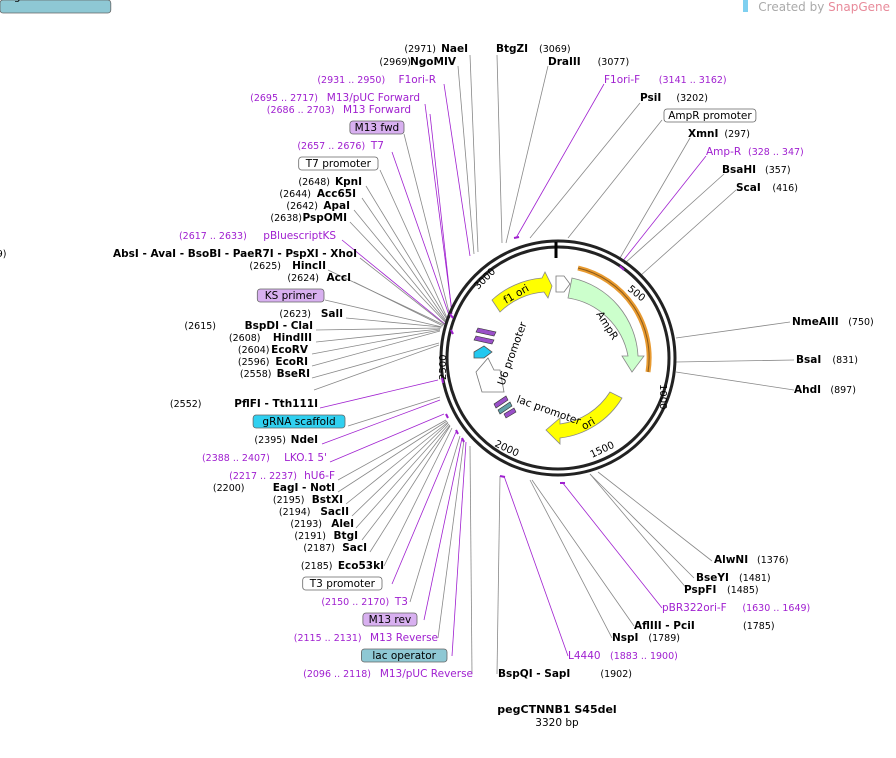 Image resolution: width=896 pixels, height=758 pixels. Describe the element at coordinates (588, 62) in the screenshot. I see `right-label: DraIII (3077)` at that location.